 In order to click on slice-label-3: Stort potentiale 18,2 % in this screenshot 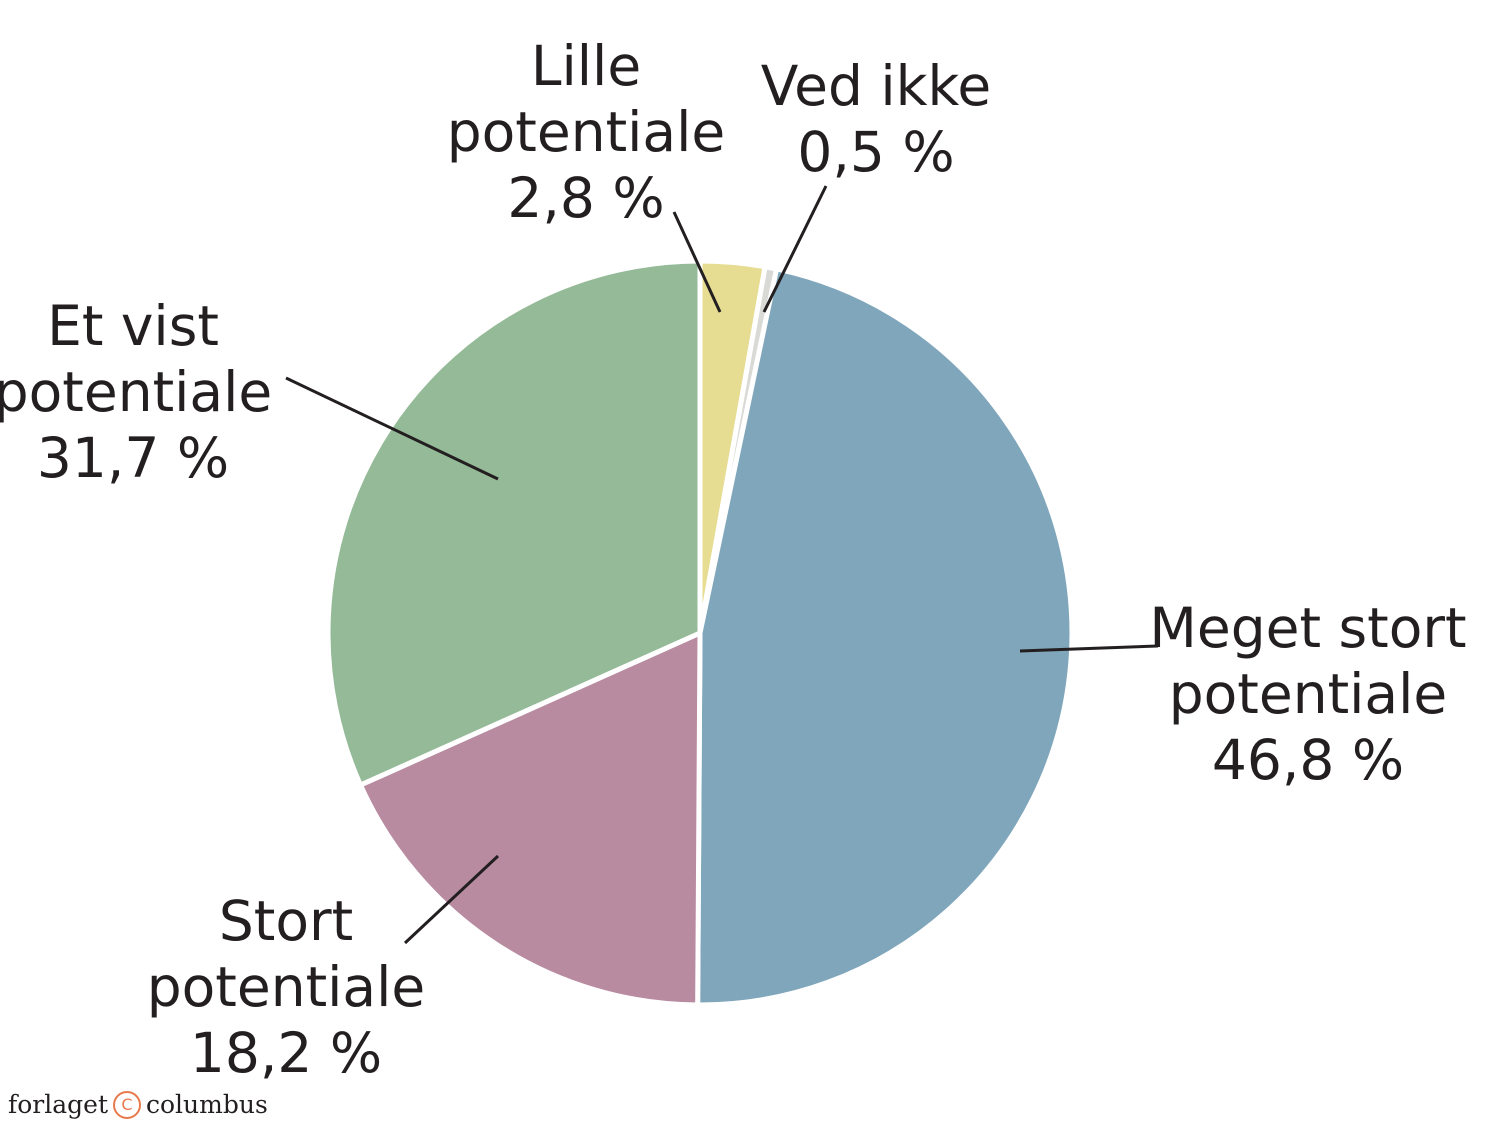, I will do `click(286, 987)`.